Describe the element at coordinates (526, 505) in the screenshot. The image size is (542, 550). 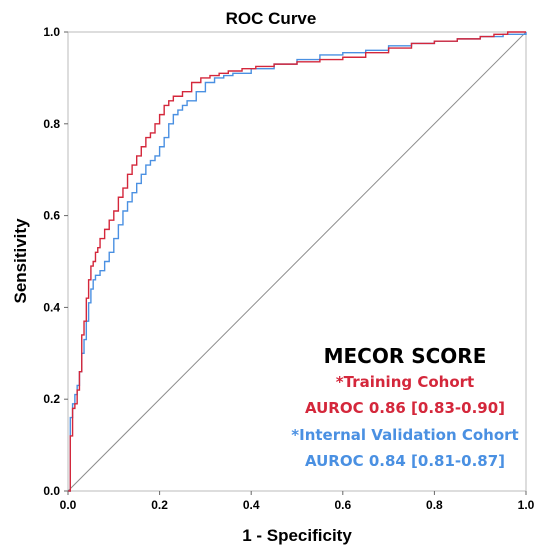
I see `x-tick-label: 1.0` at that location.